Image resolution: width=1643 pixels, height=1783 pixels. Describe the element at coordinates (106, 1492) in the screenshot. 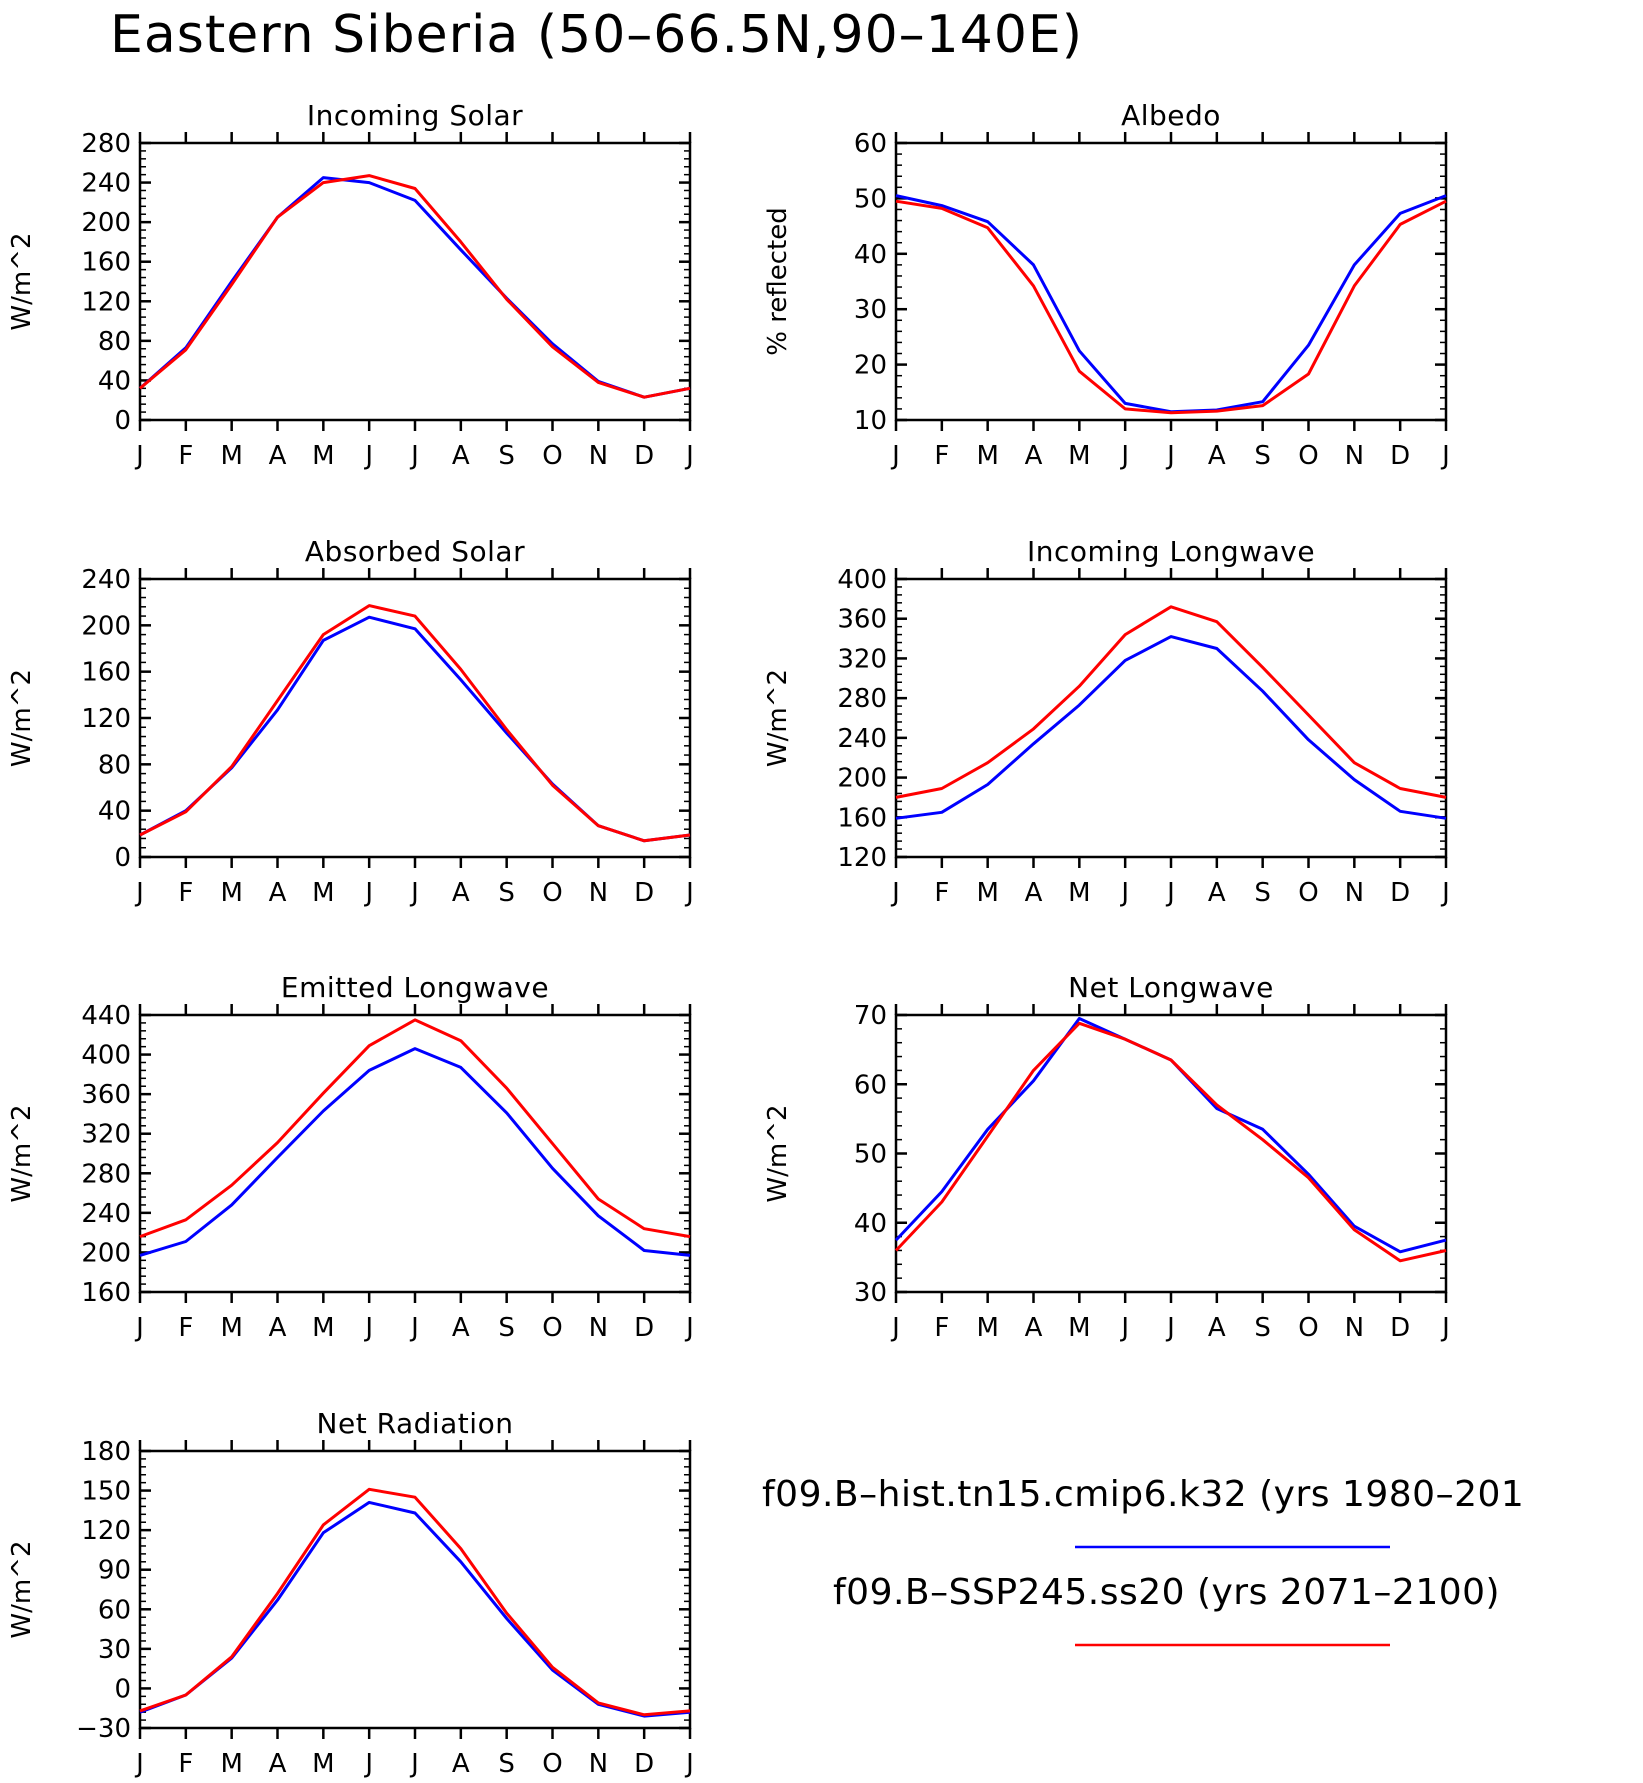

I see `y-tick-label: 150` at that location.